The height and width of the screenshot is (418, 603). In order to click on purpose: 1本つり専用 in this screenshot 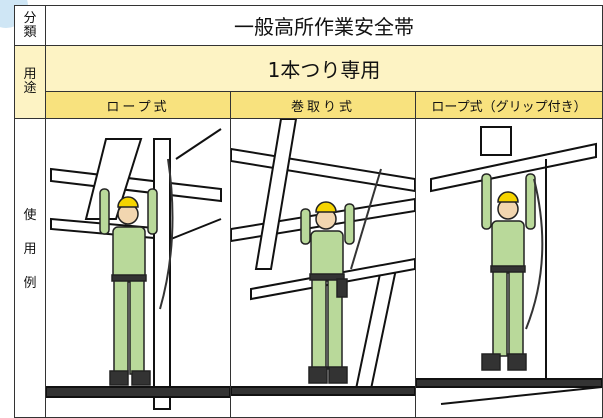, I will do `click(324, 70)`.